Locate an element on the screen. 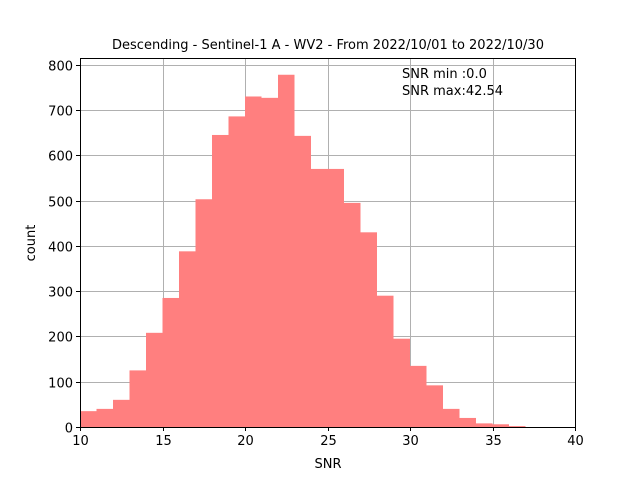 Image resolution: width=640 pixels, height=480 pixels. y-axis-label: count is located at coordinates (31, 243).